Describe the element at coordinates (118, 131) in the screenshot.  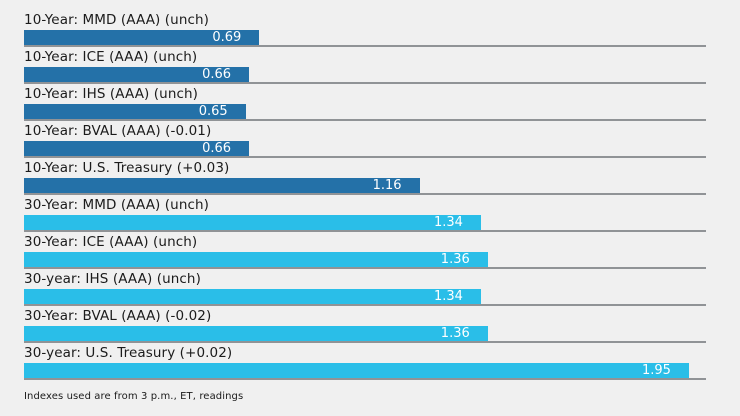
I see `bar-label: 10-Year: BVAL (AAA) (-0.01)` at that location.